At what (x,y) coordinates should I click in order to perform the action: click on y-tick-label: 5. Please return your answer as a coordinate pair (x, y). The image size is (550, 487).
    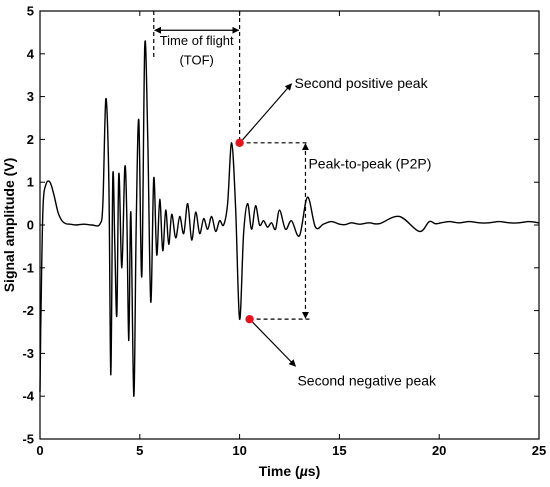
    Looking at the image, I should click on (30, 11).